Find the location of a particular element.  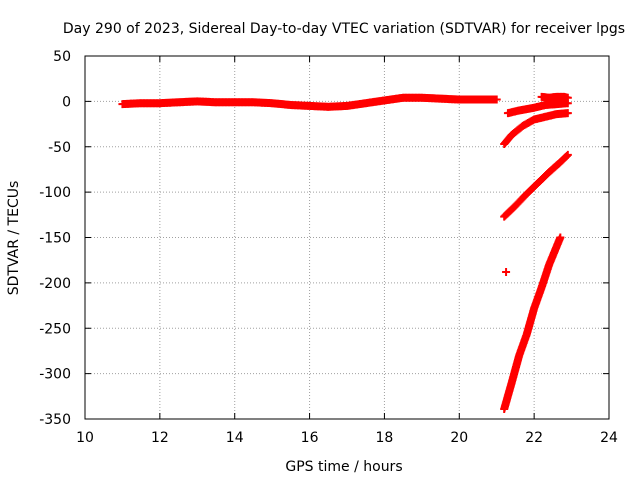

y-tick-label: 0 is located at coordinates (66, 102).